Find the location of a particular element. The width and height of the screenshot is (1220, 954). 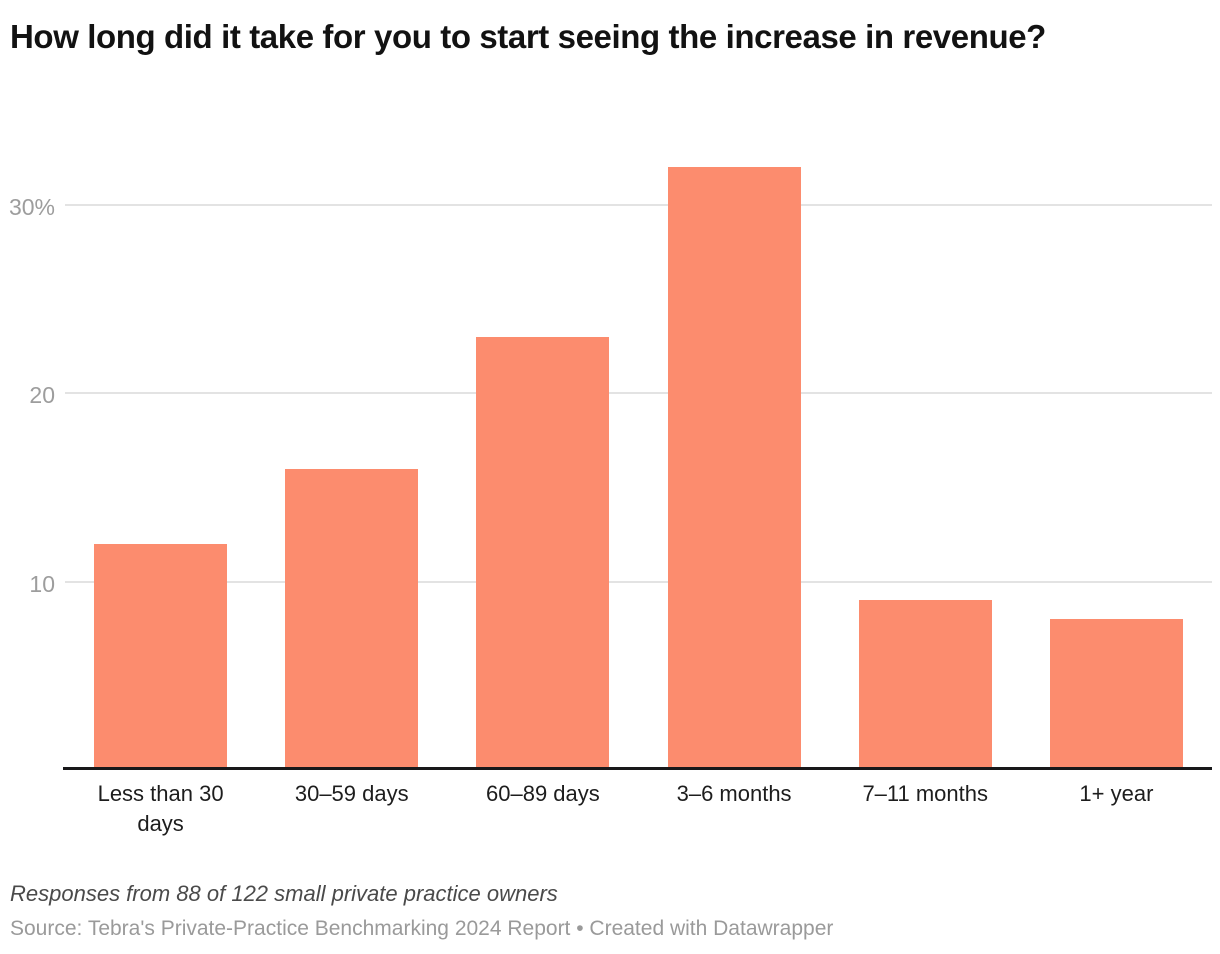

x-category-label: 1+ year is located at coordinates (1116, 793).